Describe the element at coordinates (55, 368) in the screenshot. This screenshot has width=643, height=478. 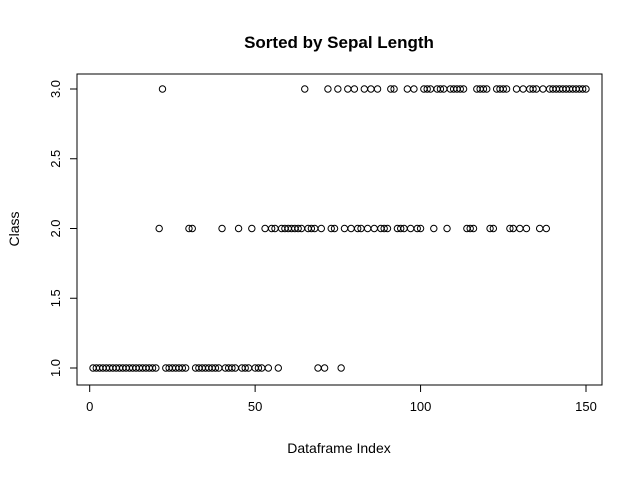
I see `y-tick-label: 1.0` at that location.